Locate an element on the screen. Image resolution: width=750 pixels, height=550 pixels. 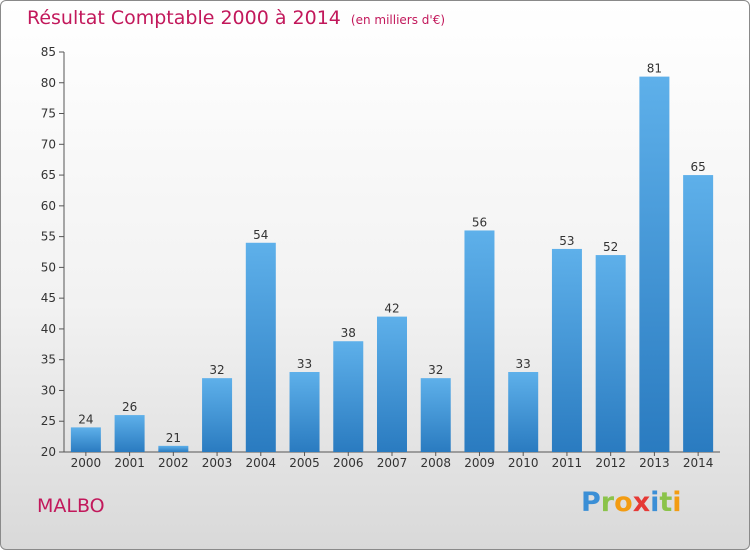
logo-letter: t is located at coordinates (666, 502).